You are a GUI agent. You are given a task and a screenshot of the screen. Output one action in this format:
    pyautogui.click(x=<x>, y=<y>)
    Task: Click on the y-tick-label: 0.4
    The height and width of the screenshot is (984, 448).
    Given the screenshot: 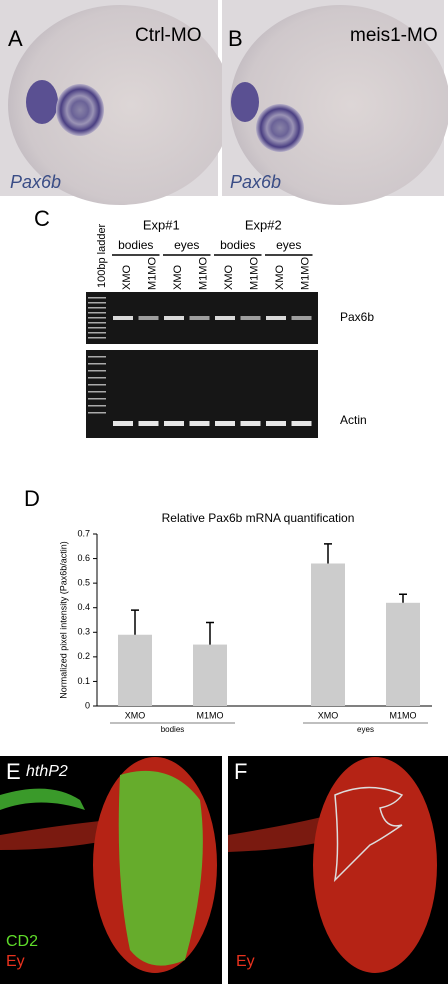 What is the action you would take?
    pyautogui.click(x=83, y=607)
    